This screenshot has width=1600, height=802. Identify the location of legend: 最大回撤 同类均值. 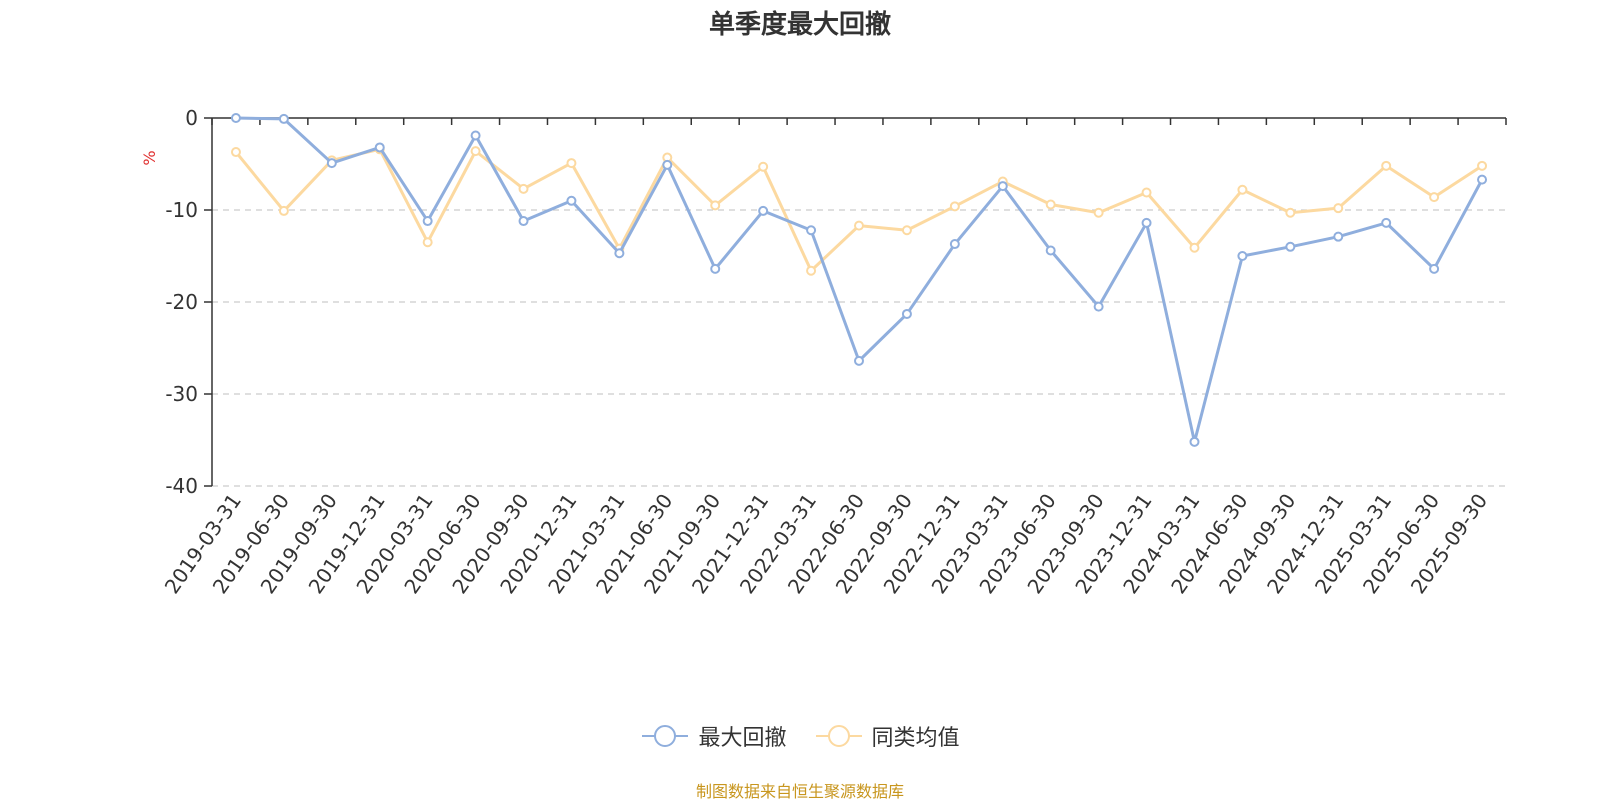
(800, 737).